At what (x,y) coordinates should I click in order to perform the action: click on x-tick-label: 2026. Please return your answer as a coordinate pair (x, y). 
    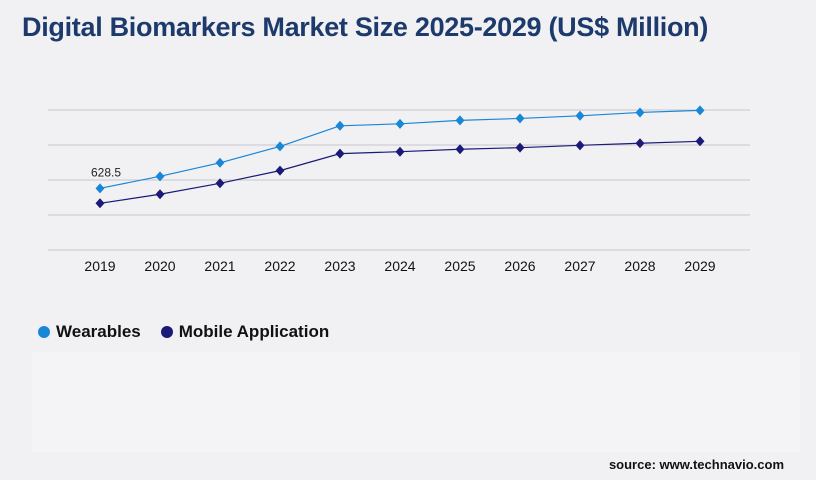
    Looking at the image, I should click on (519, 266).